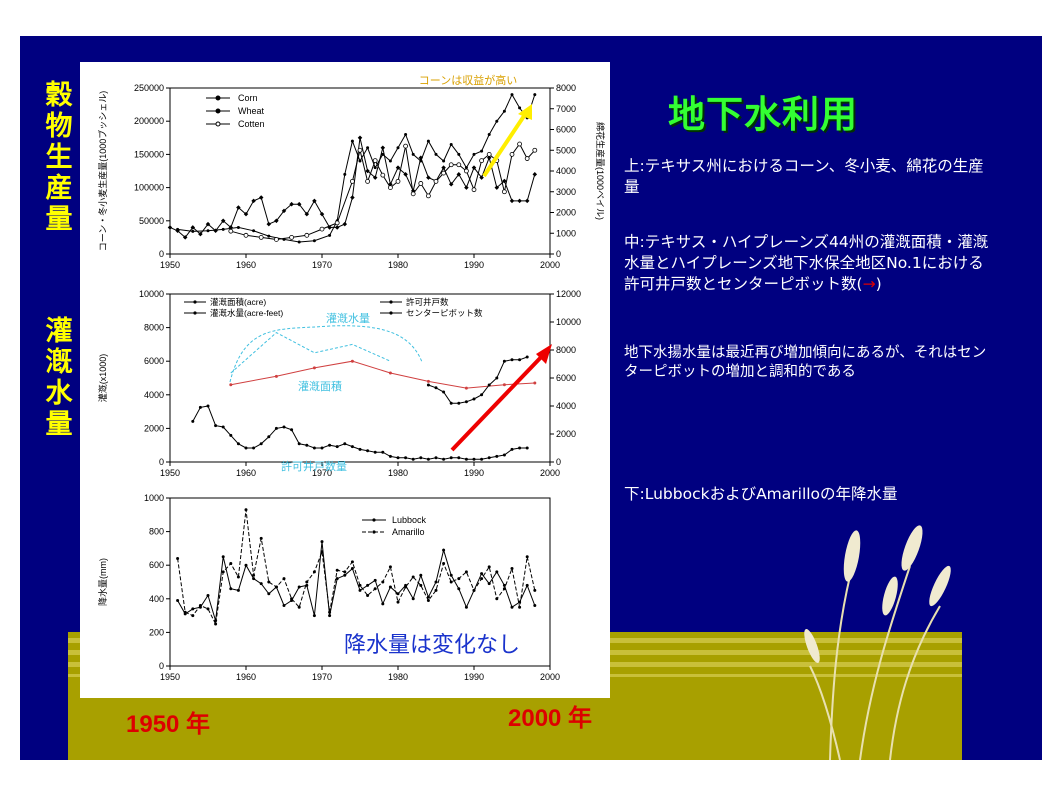 Image resolution: width=1058 pixels, height=794 pixels. What do you see at coordinates (558, 462) in the screenshot?
I see `y2-tick-label: 0` at bounding box center [558, 462].